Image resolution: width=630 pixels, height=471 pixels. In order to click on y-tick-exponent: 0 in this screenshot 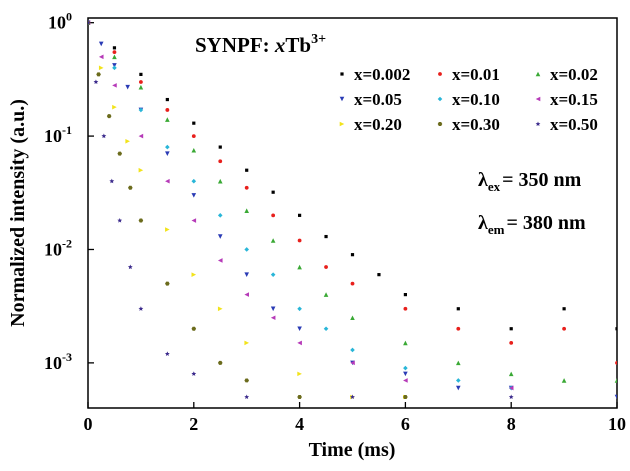, I will do `click(69, 17)`.